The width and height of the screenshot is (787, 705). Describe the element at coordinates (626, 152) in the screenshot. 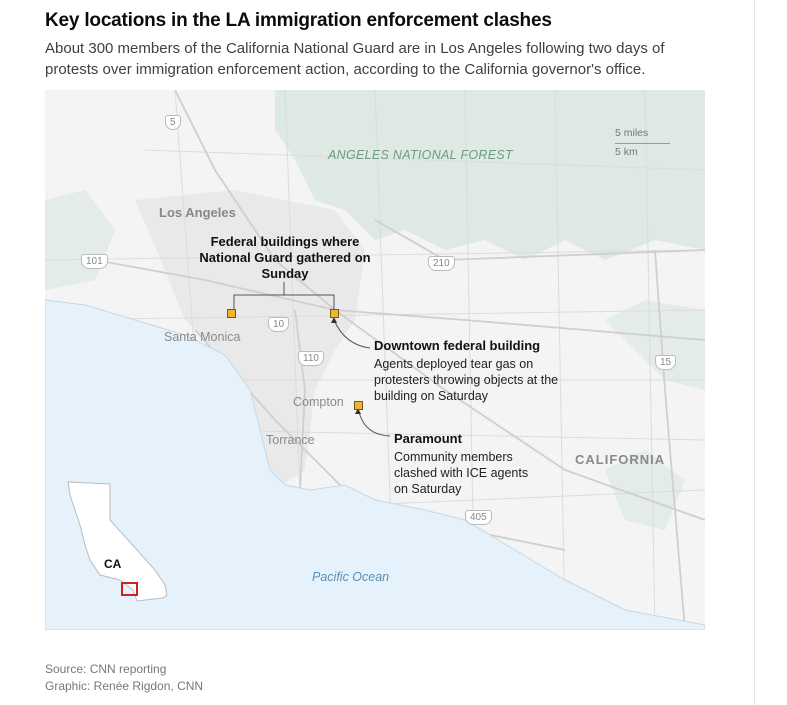

I see `scale-km: 5 km` at that location.